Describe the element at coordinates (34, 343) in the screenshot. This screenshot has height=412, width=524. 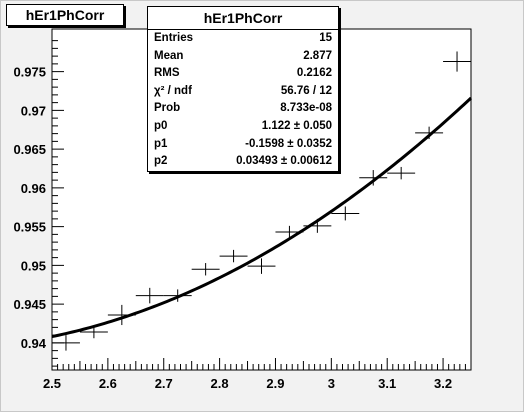
I see `y-tick-label: 0.94` at that location.